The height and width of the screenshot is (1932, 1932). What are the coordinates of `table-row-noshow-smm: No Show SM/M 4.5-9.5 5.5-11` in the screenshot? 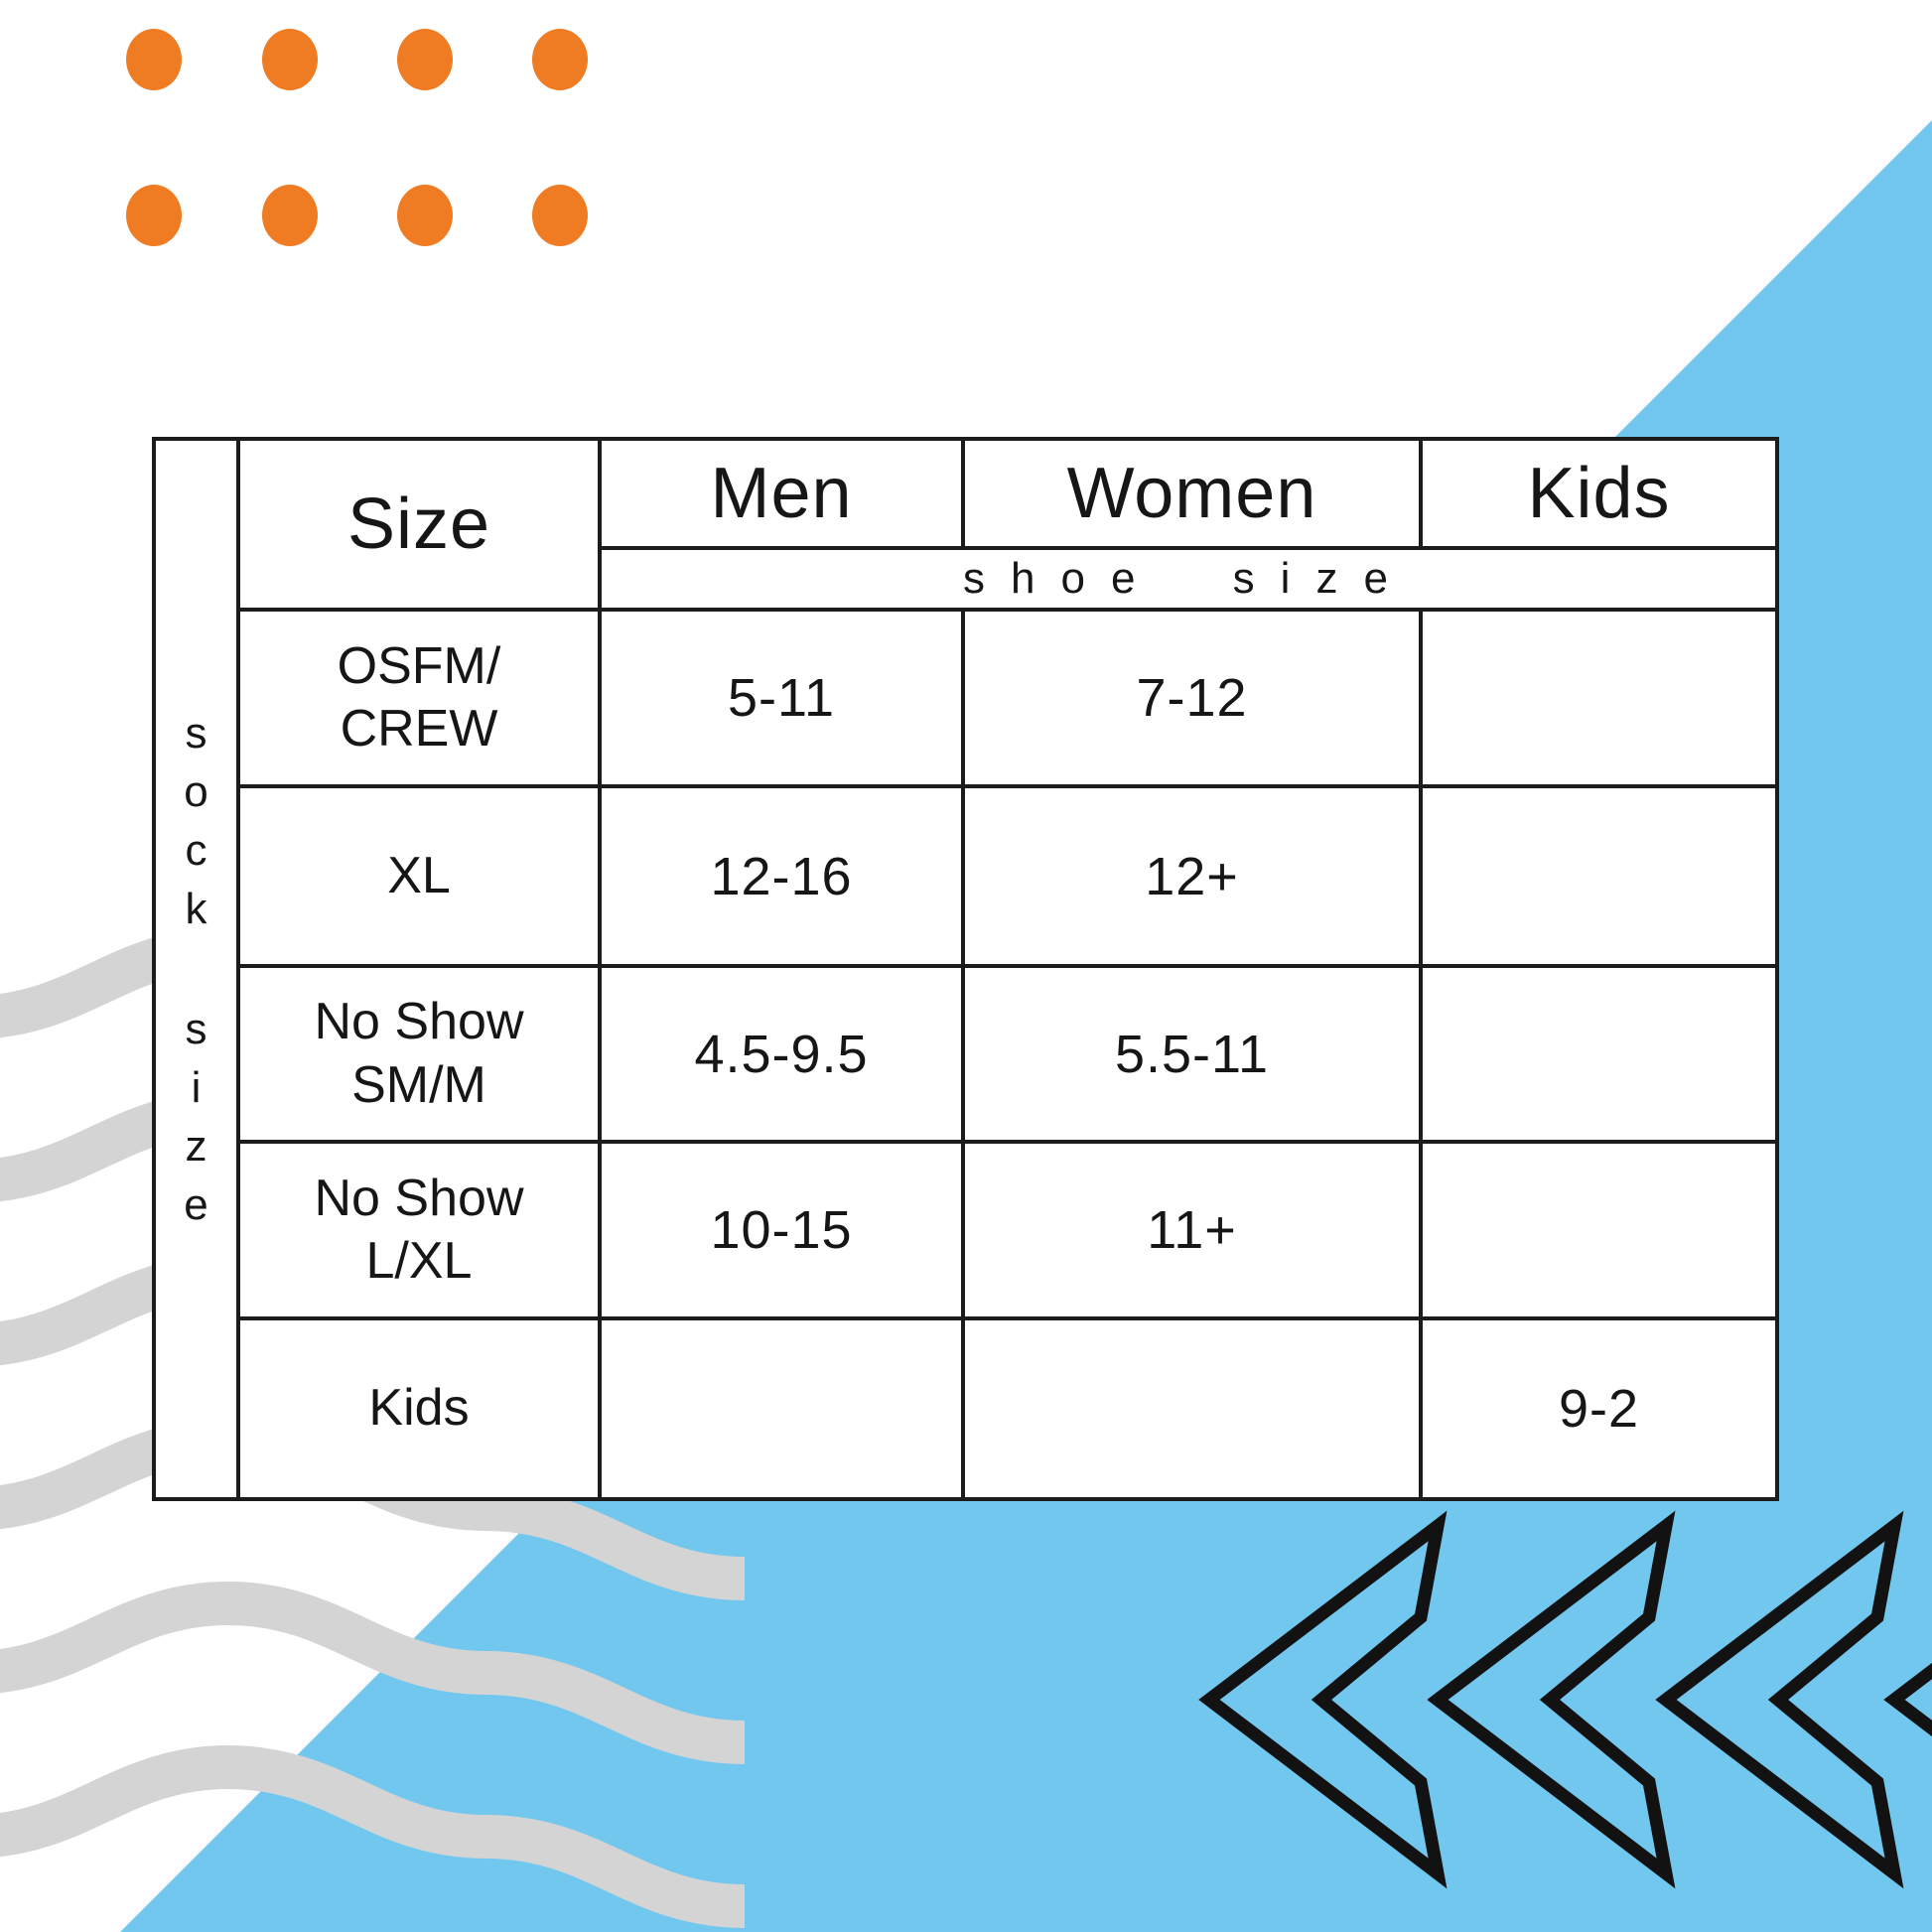 It's located at (967, 1054).